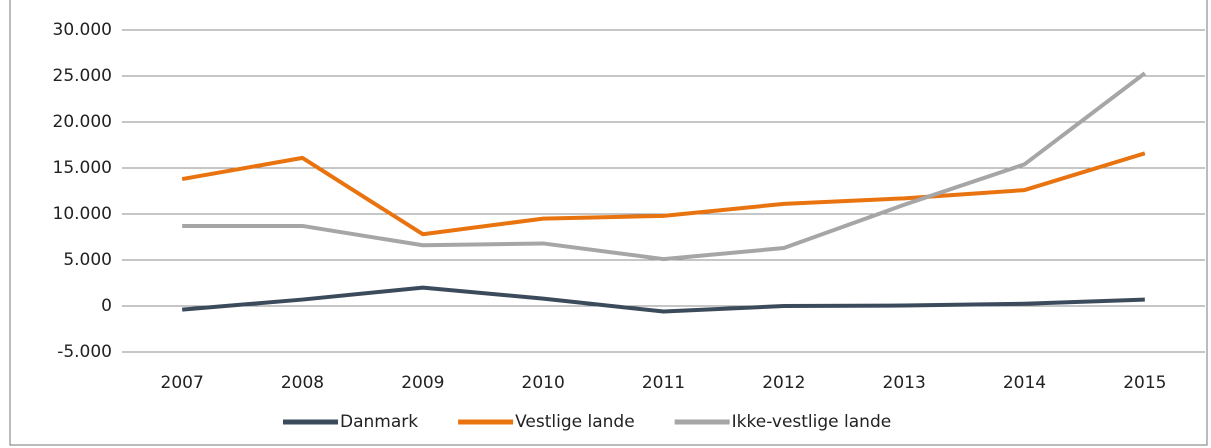 Image resolution: width=1211 pixels, height=448 pixels. I want to click on x-tick-label: 2012, so click(783, 383).